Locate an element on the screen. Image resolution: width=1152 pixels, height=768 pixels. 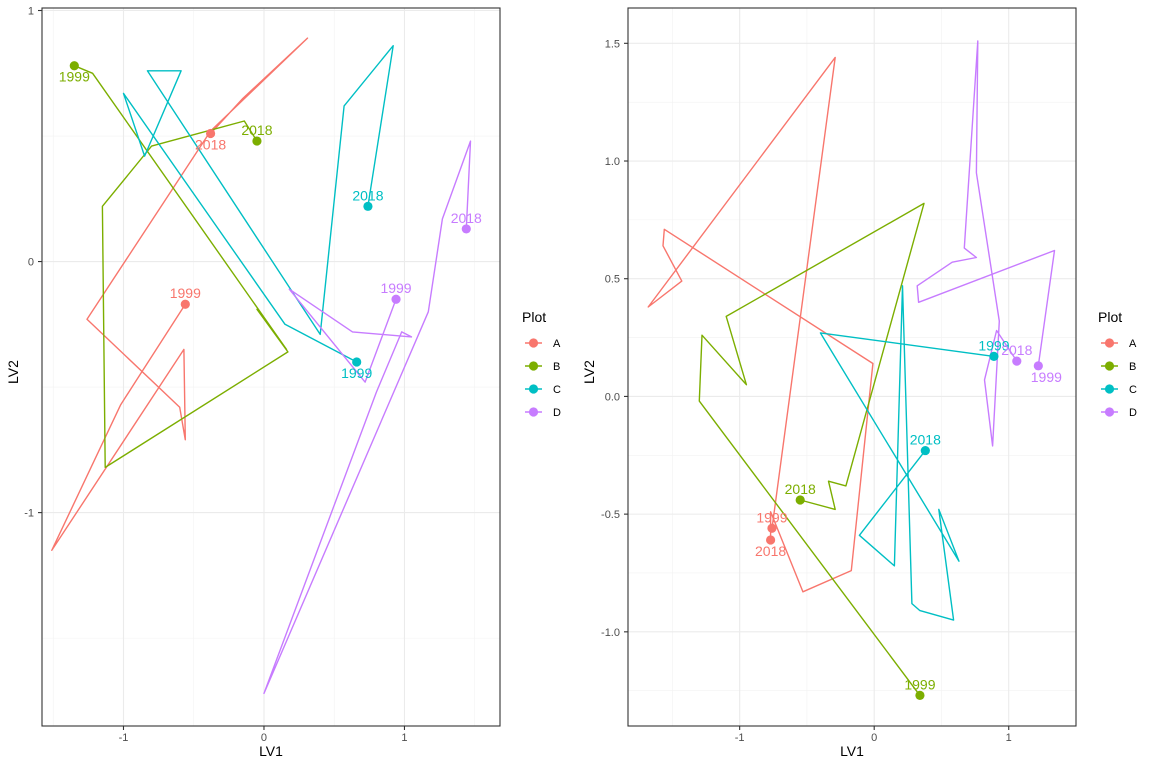
y-tick-label: 1 is located at coordinates (31, 12).